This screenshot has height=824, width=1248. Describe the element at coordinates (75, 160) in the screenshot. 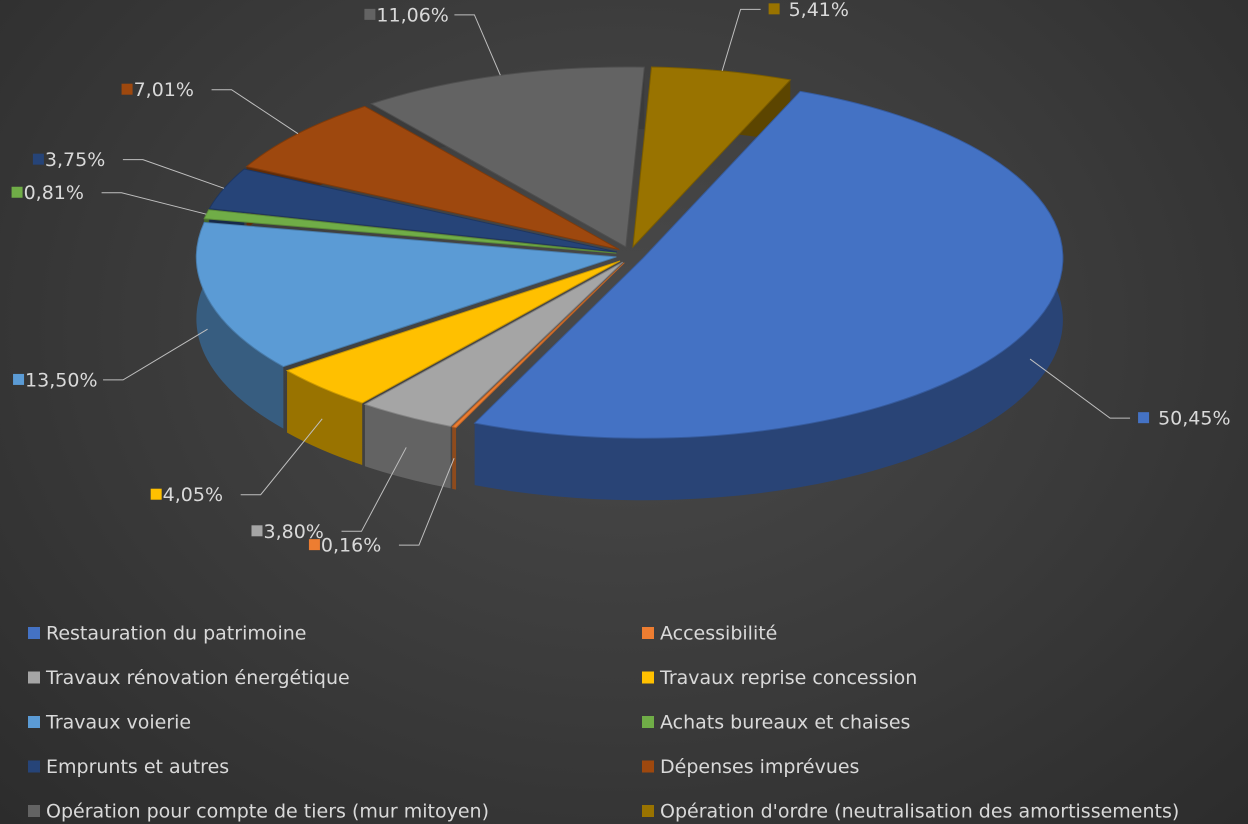

I see `data-label: 3,75%` at that location.